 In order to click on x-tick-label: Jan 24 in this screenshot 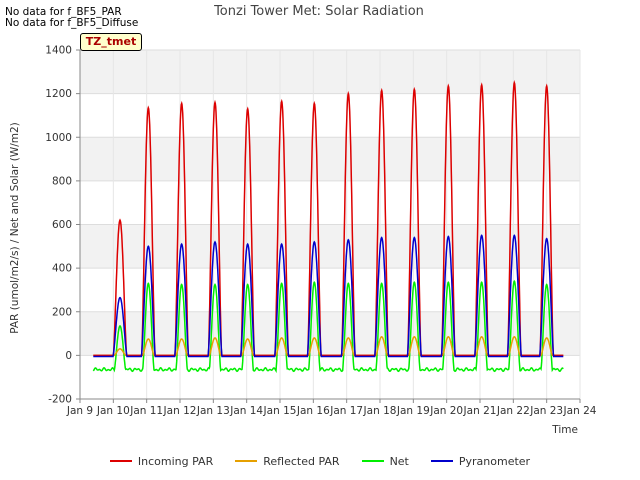, I will do `click(580, 411)`.